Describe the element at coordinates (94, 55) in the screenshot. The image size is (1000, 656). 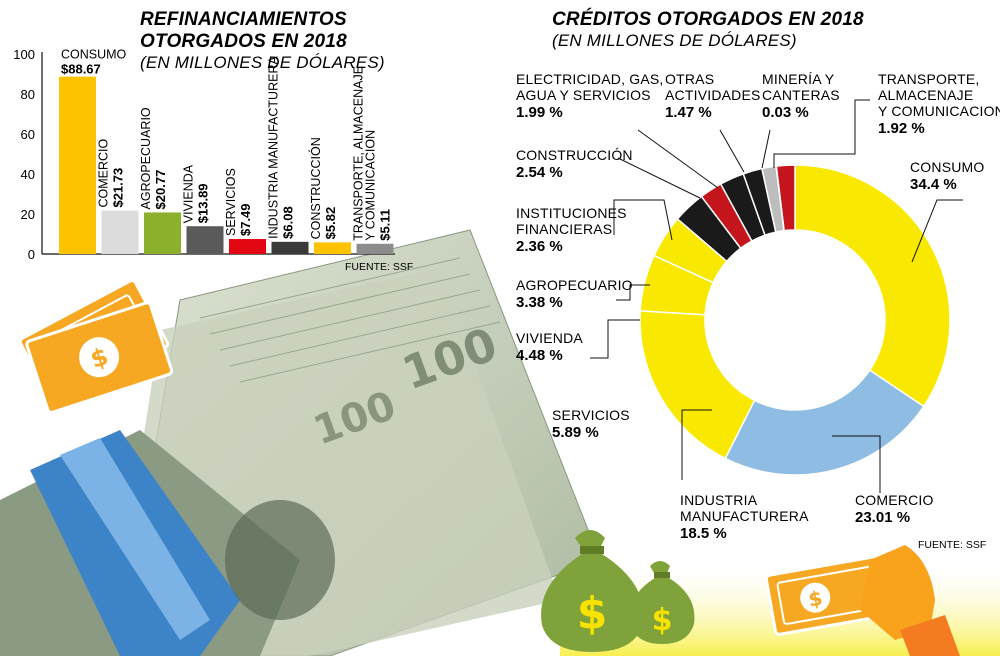
I see `bar-category-label: CONSUMO` at that location.